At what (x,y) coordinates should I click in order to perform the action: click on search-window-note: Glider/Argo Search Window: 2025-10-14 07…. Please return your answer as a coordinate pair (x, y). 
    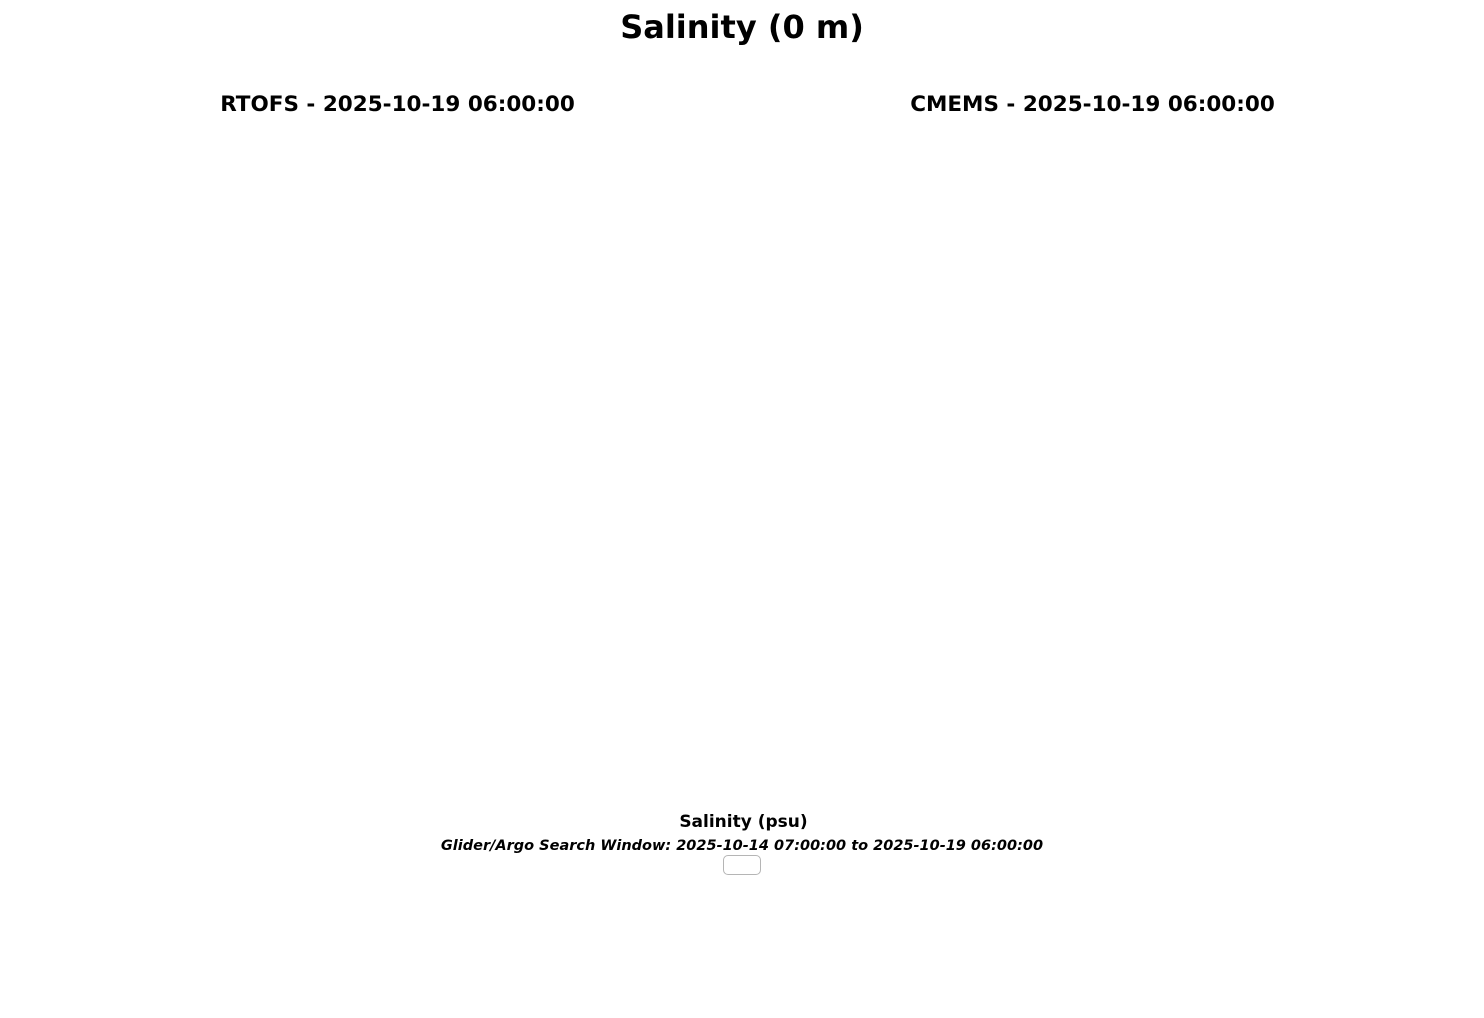
    Looking at the image, I should click on (742, 846).